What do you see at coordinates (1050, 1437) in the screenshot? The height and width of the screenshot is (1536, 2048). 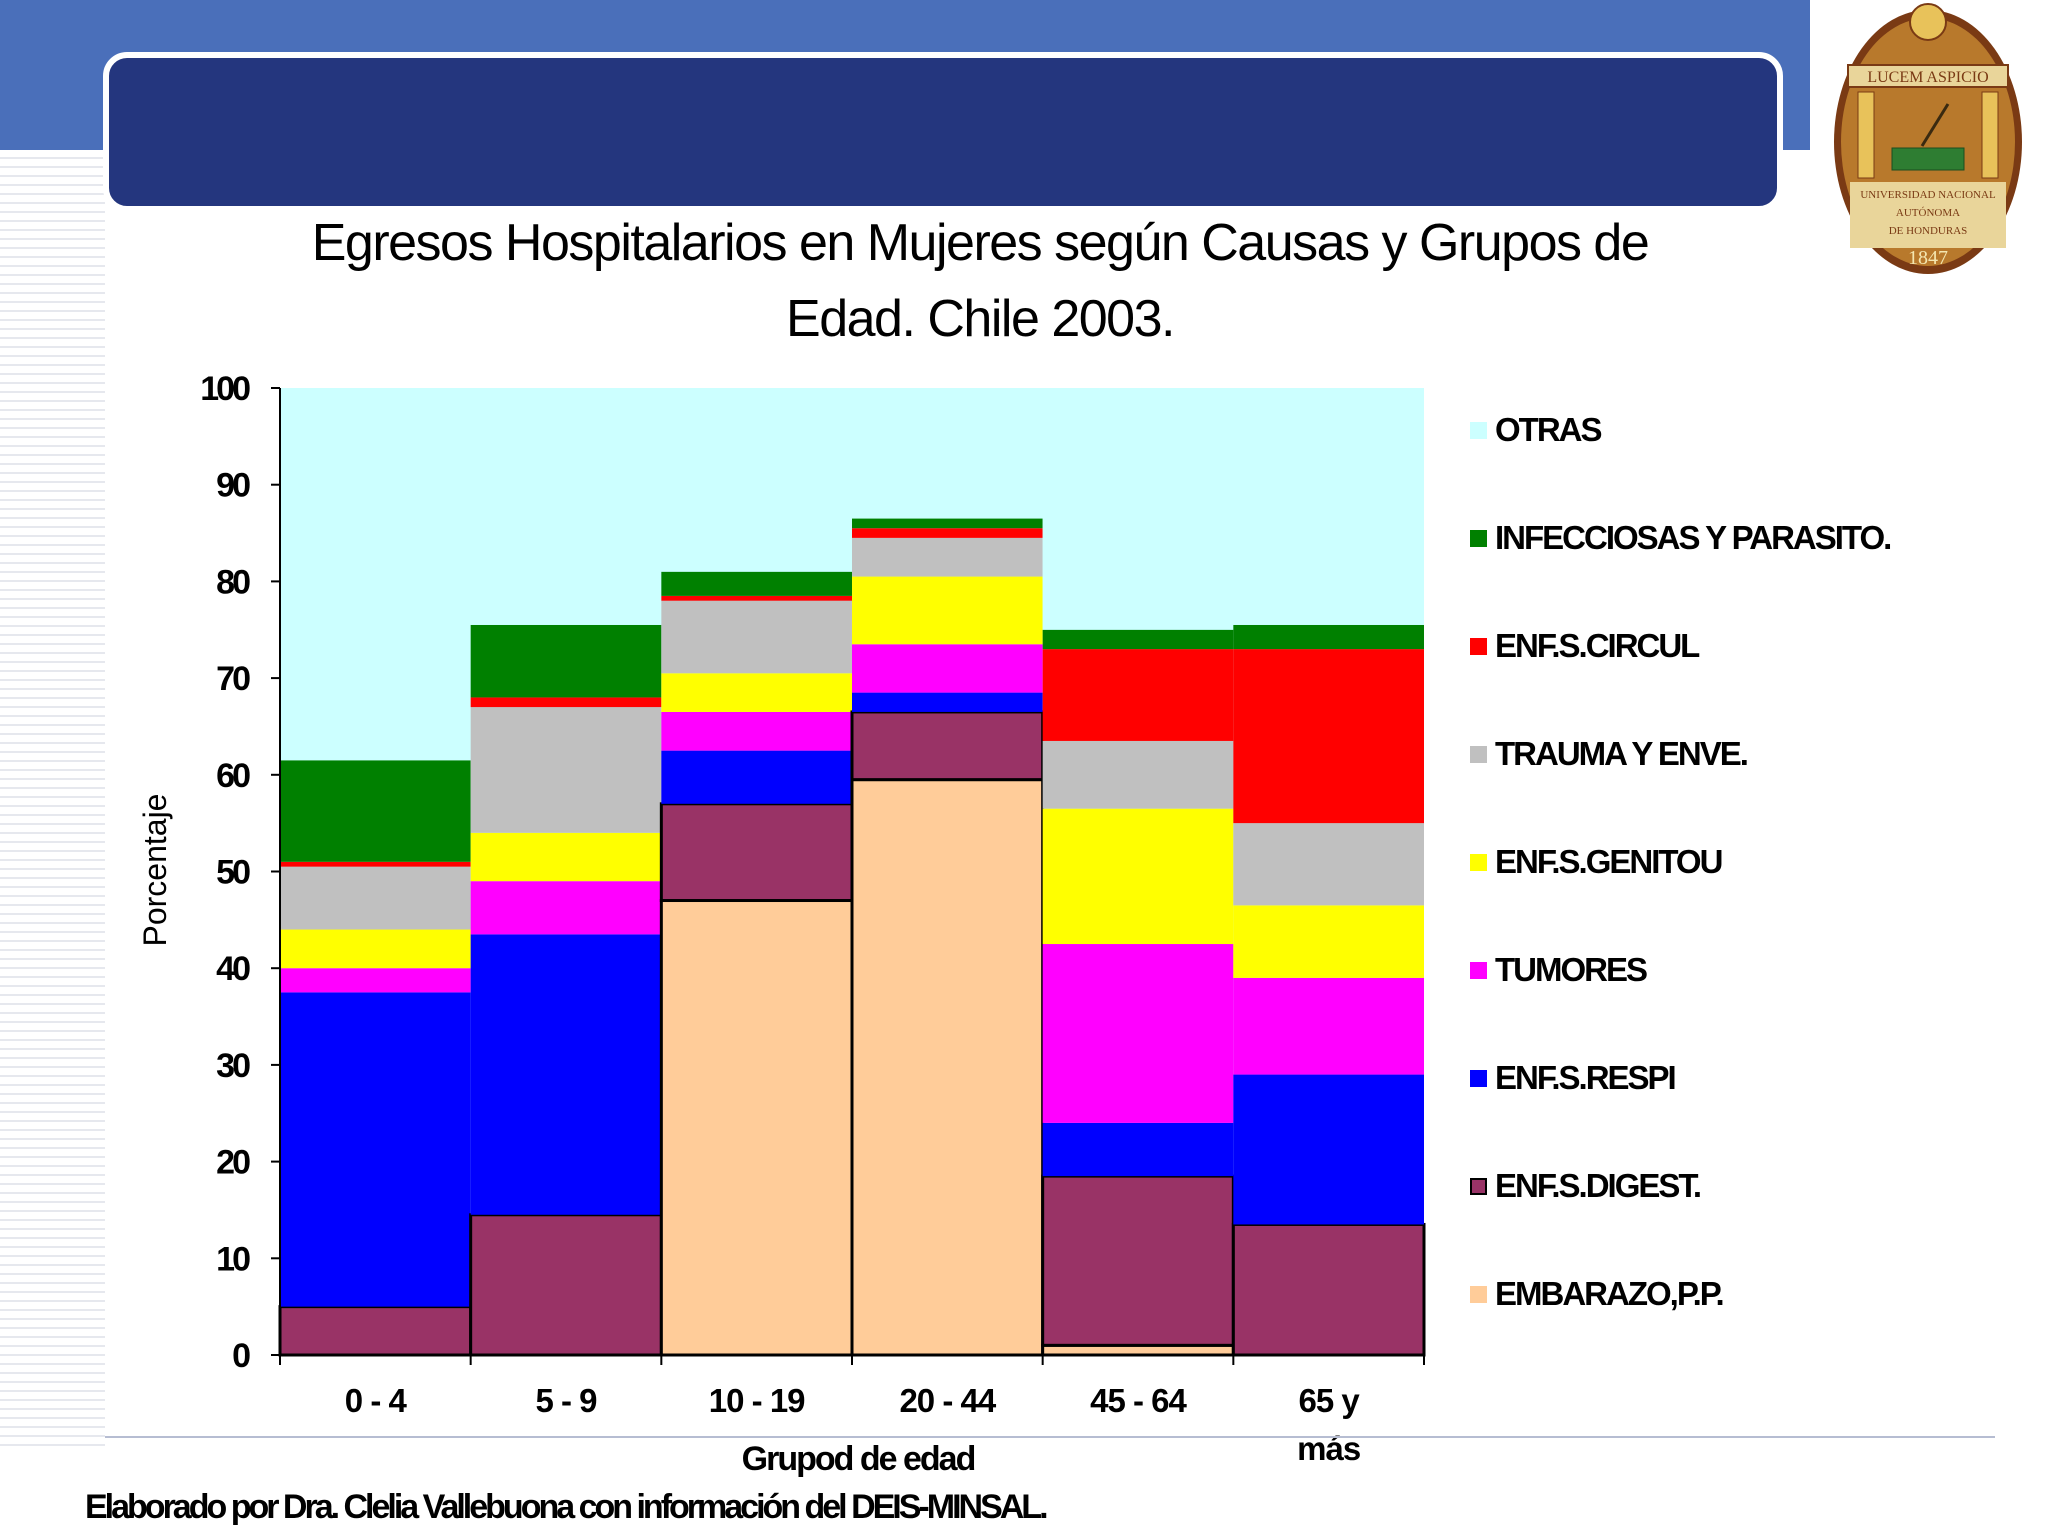 I see `footer-divider` at bounding box center [1050, 1437].